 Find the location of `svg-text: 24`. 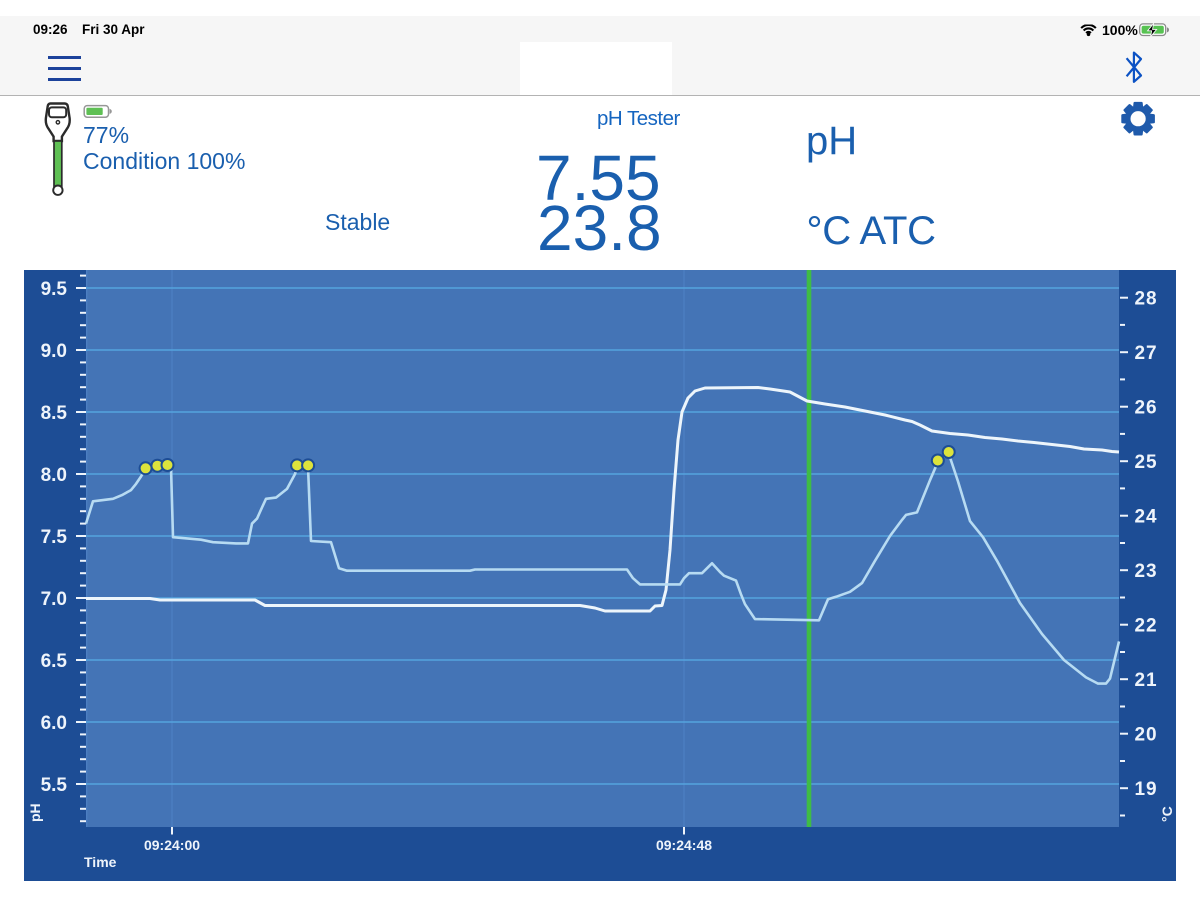

svg-text: 24 is located at coordinates (1146, 517).